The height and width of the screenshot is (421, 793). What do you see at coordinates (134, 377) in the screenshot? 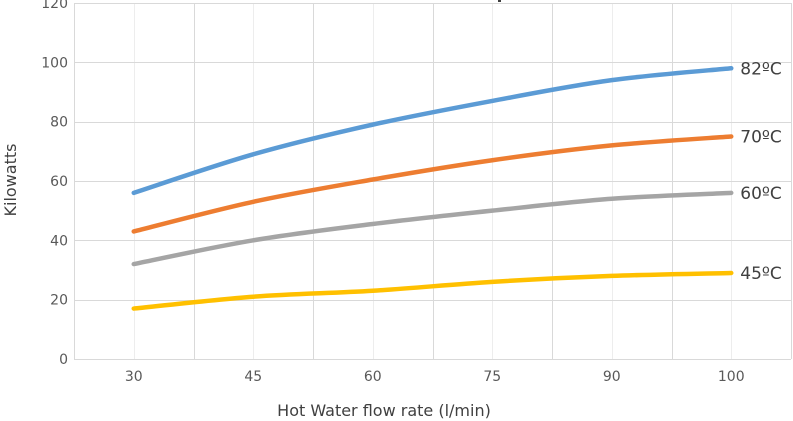
I see `x-tick-label: 30` at bounding box center [134, 377].